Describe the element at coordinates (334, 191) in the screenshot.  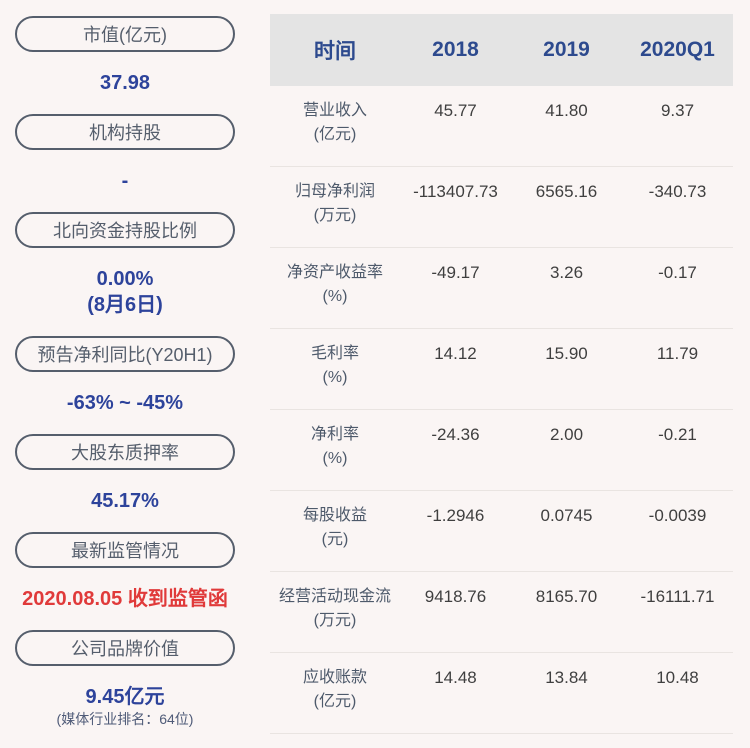
I see `row-name: 归母净利润` at that location.